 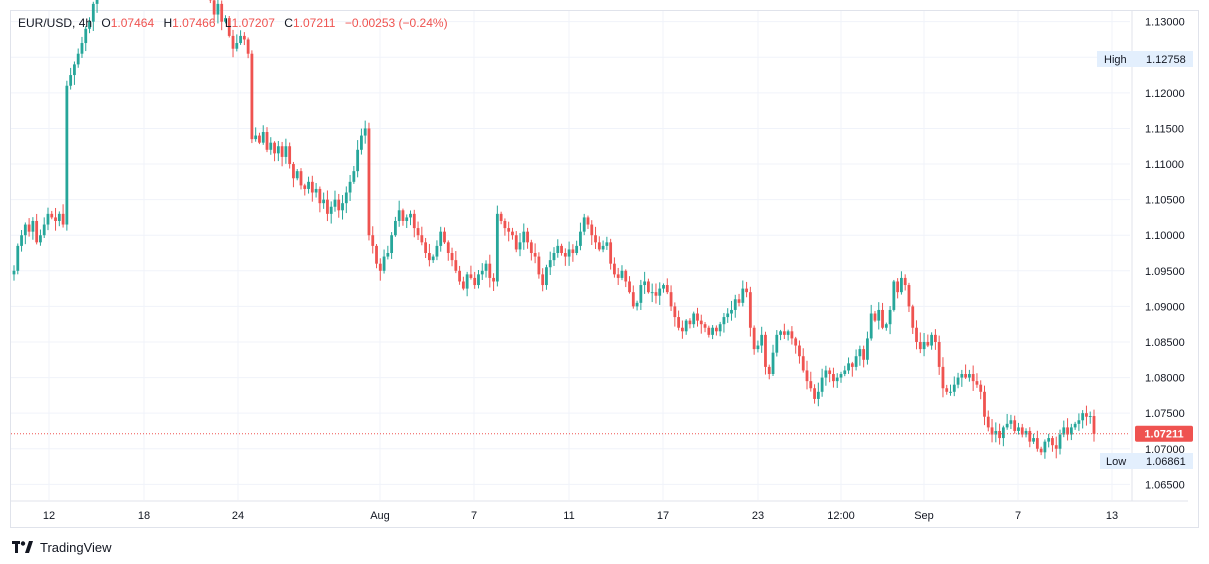 I want to click on last-price-badge, so click(x=1164, y=433).